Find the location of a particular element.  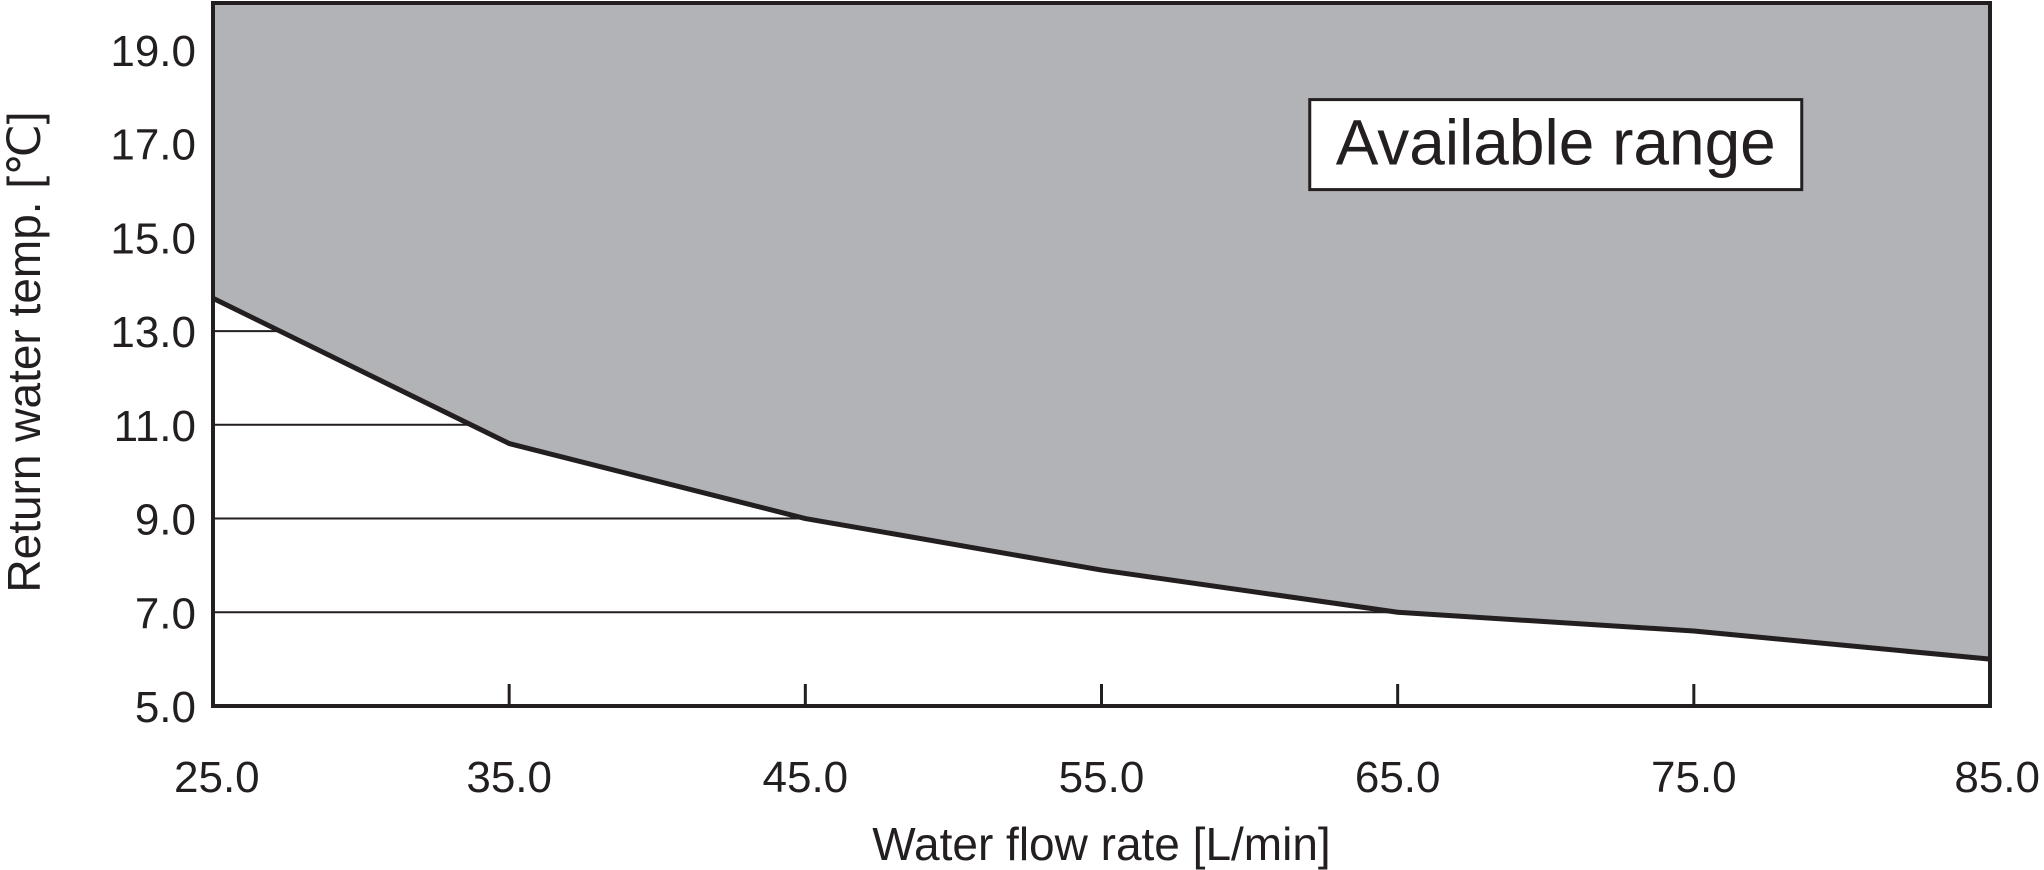

x-tick-labels: 25.0 35.0 45.0 55.0 65.0 75.0 85.0 is located at coordinates (1107, 777).